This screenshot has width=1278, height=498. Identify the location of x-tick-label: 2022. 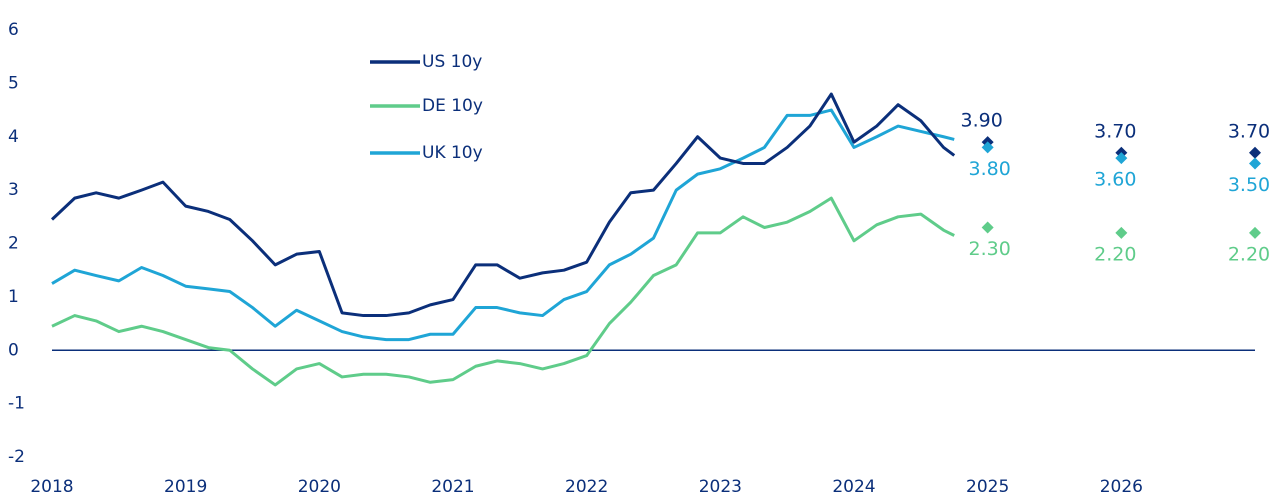
(586, 487).